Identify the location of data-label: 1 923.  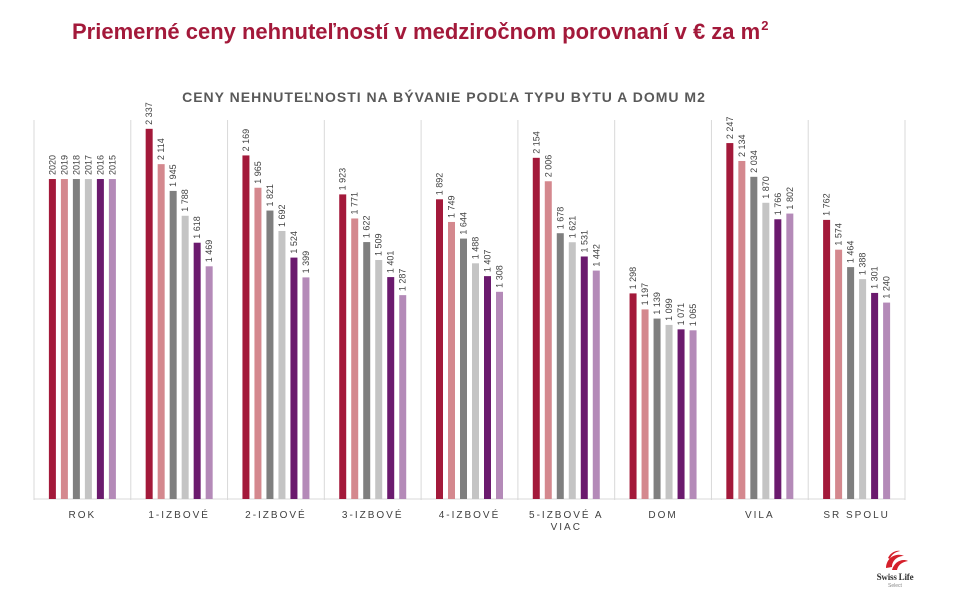
(343, 179).